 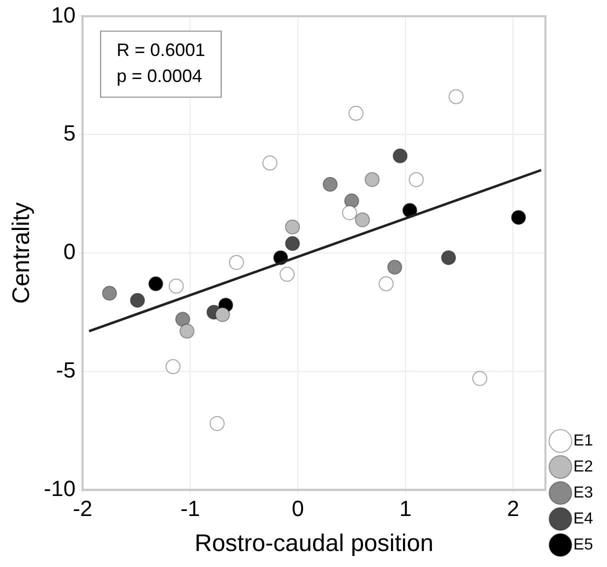 I want to click on legend-label: E4, so click(x=583, y=519).